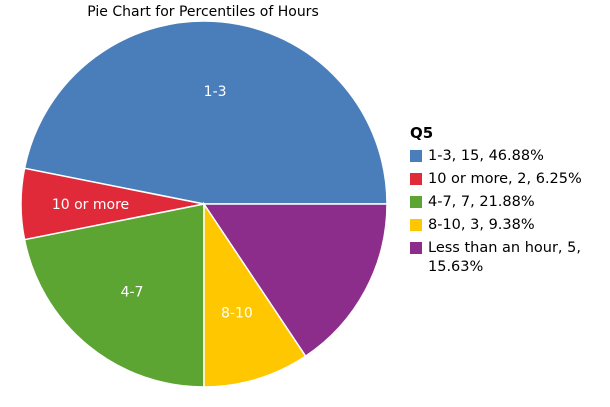  Describe the element at coordinates (505, 179) in the screenshot. I see `legend-label: 10 or more, 2, 6.25%` at that location.